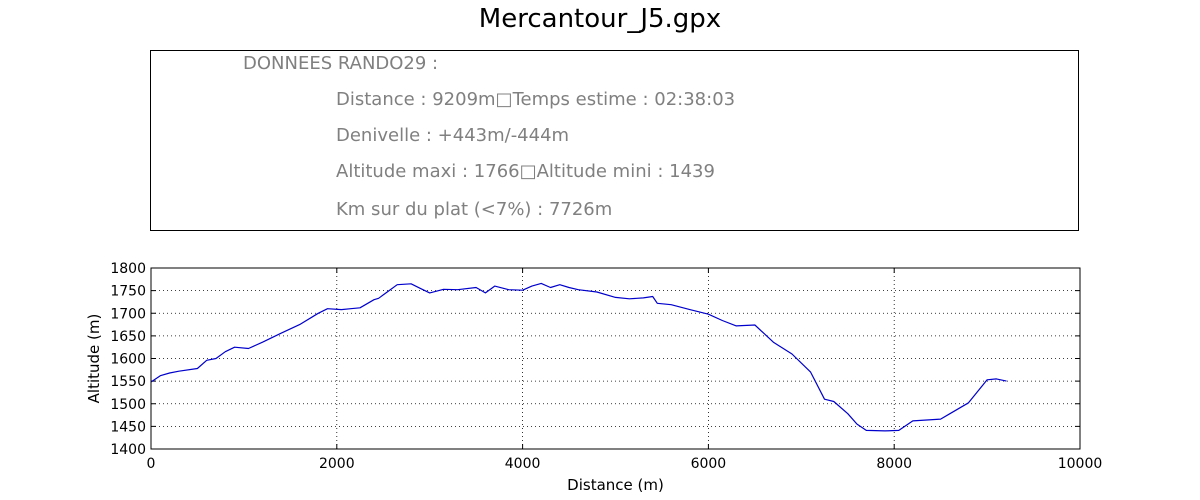 This screenshot has width=1200, height=500. What do you see at coordinates (151, 464) in the screenshot?
I see `x-tick-label: 0` at bounding box center [151, 464].